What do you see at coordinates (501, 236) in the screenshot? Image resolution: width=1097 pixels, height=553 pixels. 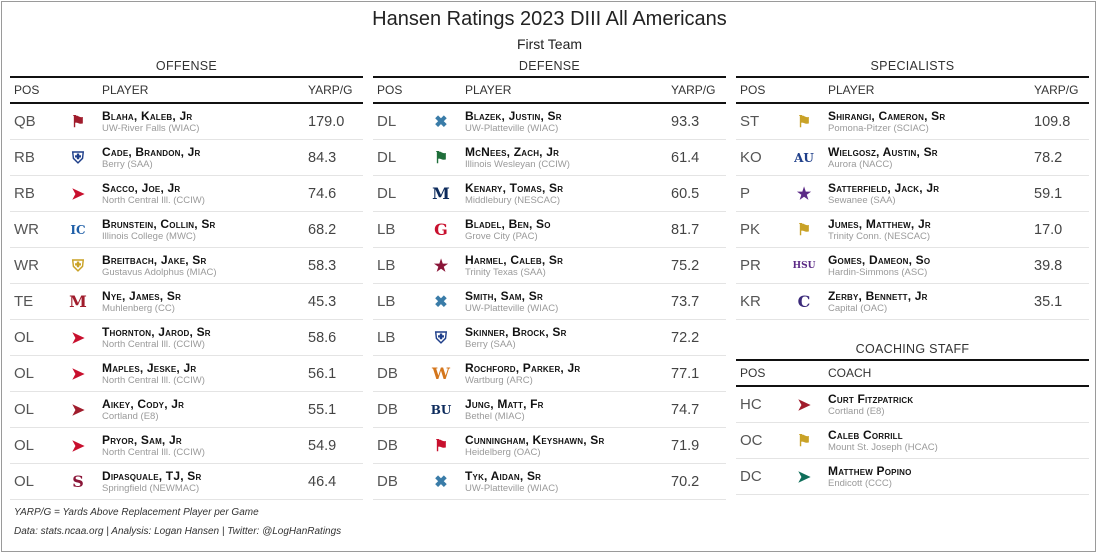 I see `school-name: Grove City (PAC)` at bounding box center [501, 236].